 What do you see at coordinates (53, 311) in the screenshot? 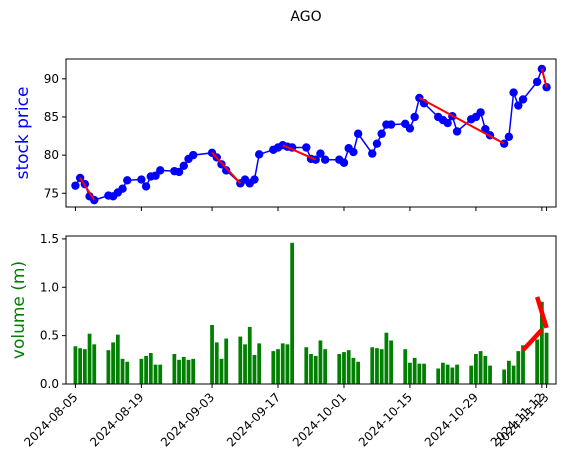
I see `volume-y-ticks: 0.0 0.5 1.0 1.5` at bounding box center [53, 311].